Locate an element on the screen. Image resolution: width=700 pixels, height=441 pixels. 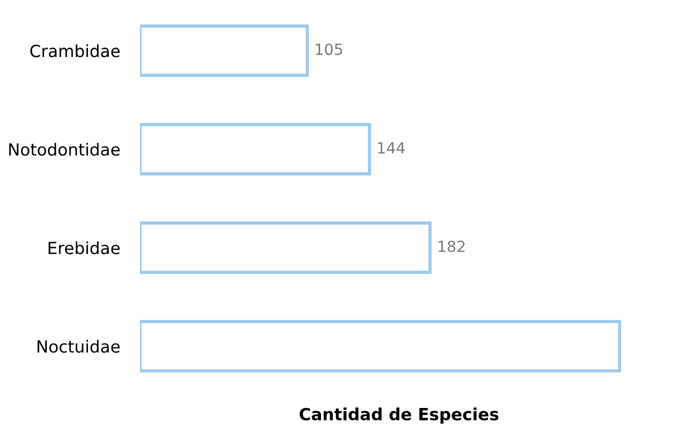
y-tick-label: Notodontidae is located at coordinates (64, 149).